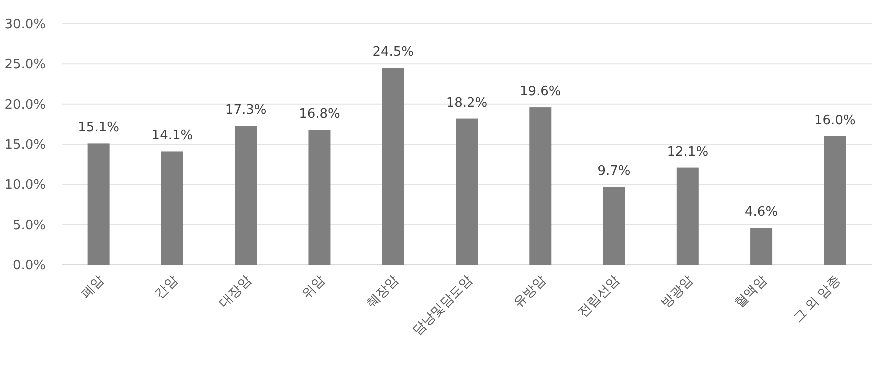  What do you see at coordinates (314, 287) in the screenshot?
I see `x-tick-label: 위암` at bounding box center [314, 287].